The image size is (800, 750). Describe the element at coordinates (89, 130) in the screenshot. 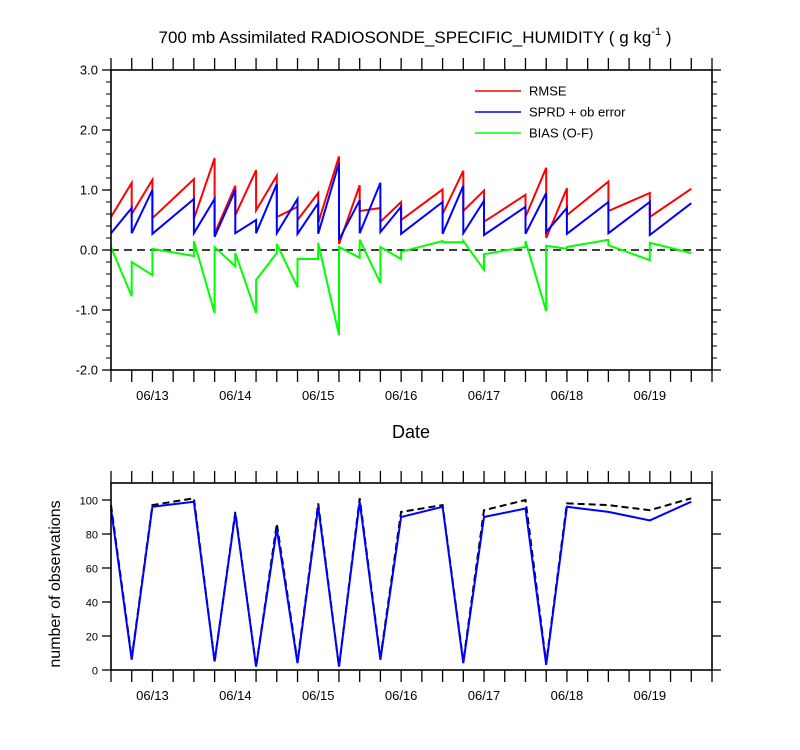

I see `top-y-tick-label: 2.0` at that location.